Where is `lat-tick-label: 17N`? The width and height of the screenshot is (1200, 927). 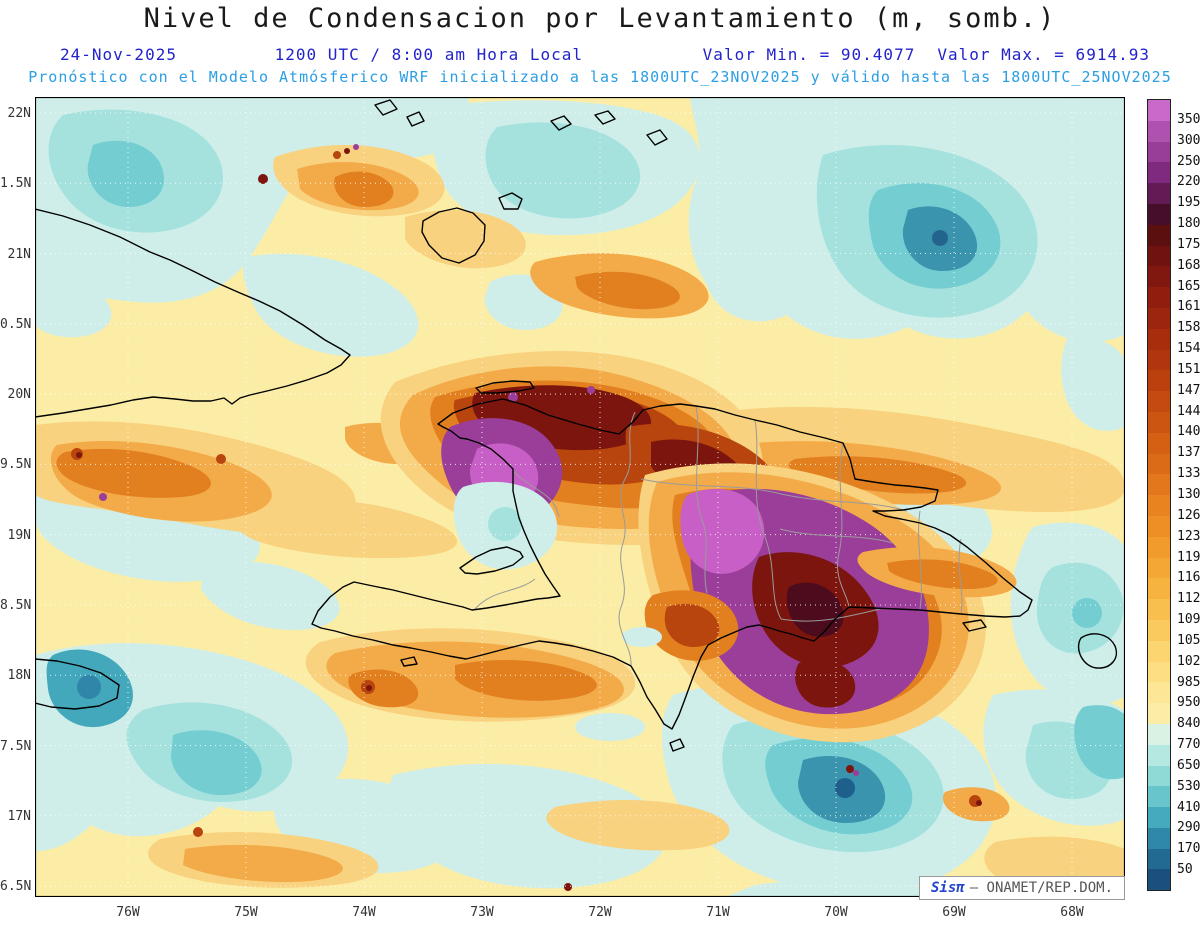 lat-tick-label: 17N is located at coordinates (19, 816).